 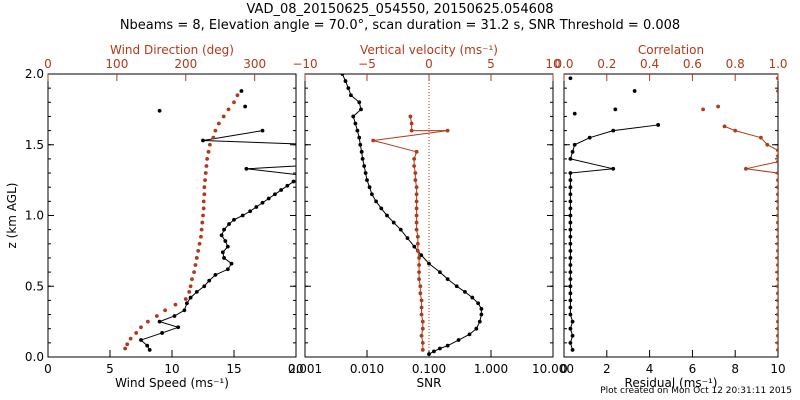 What do you see at coordinates (693, 369) in the screenshot?
I see `x-tick-label: 6` at bounding box center [693, 369].